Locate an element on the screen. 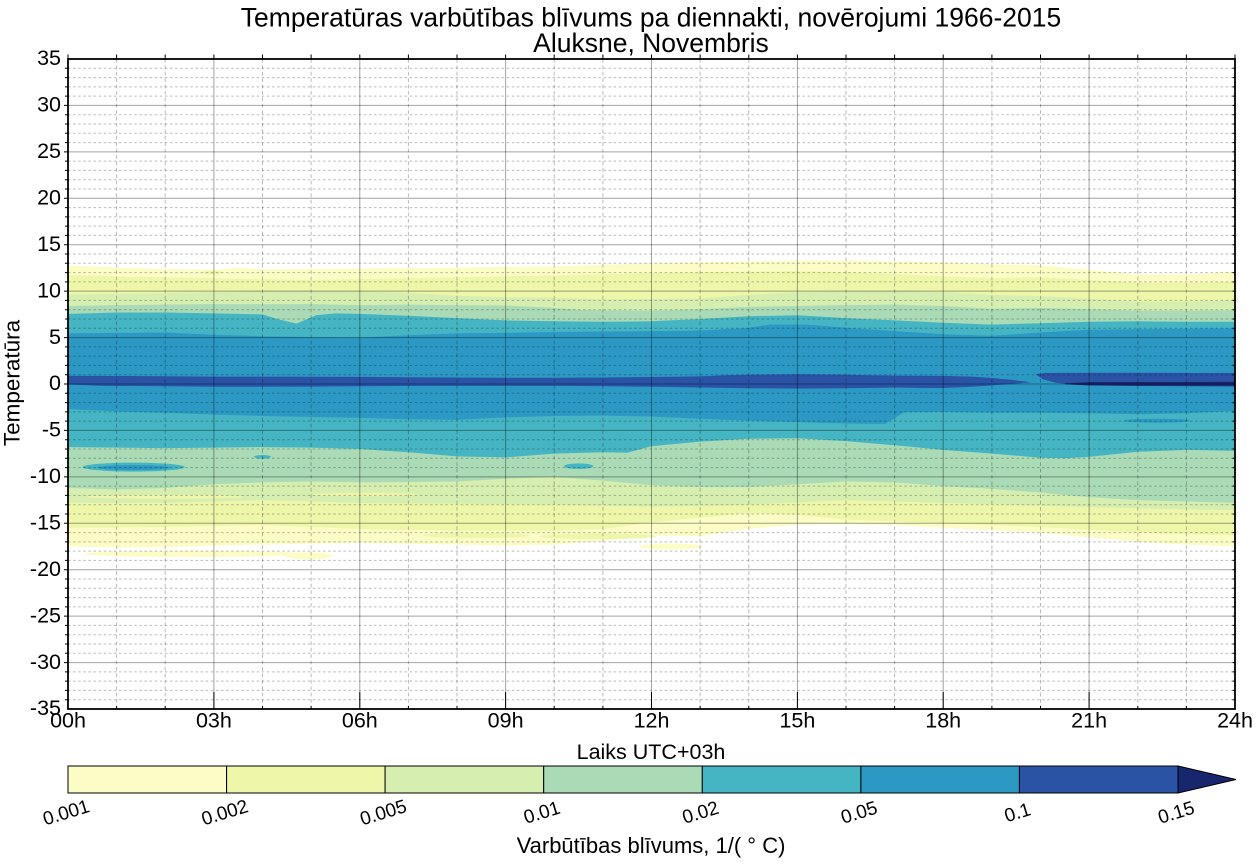 The width and height of the screenshot is (1260, 868). svg-text: 15h is located at coordinates (797, 721).